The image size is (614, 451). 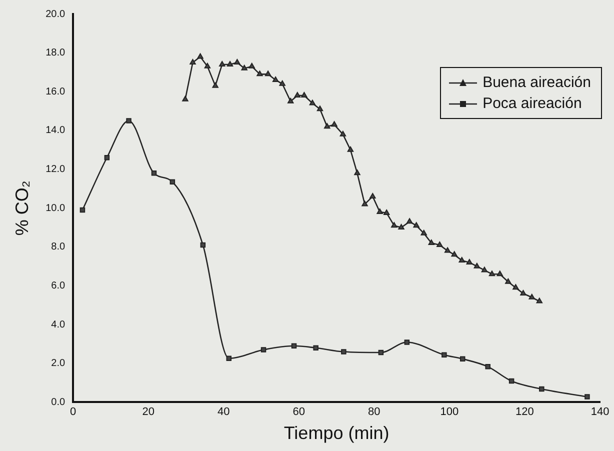 What do you see at coordinates (56, 208) in the screenshot?
I see `y-tick-label: 10.0` at bounding box center [56, 208].